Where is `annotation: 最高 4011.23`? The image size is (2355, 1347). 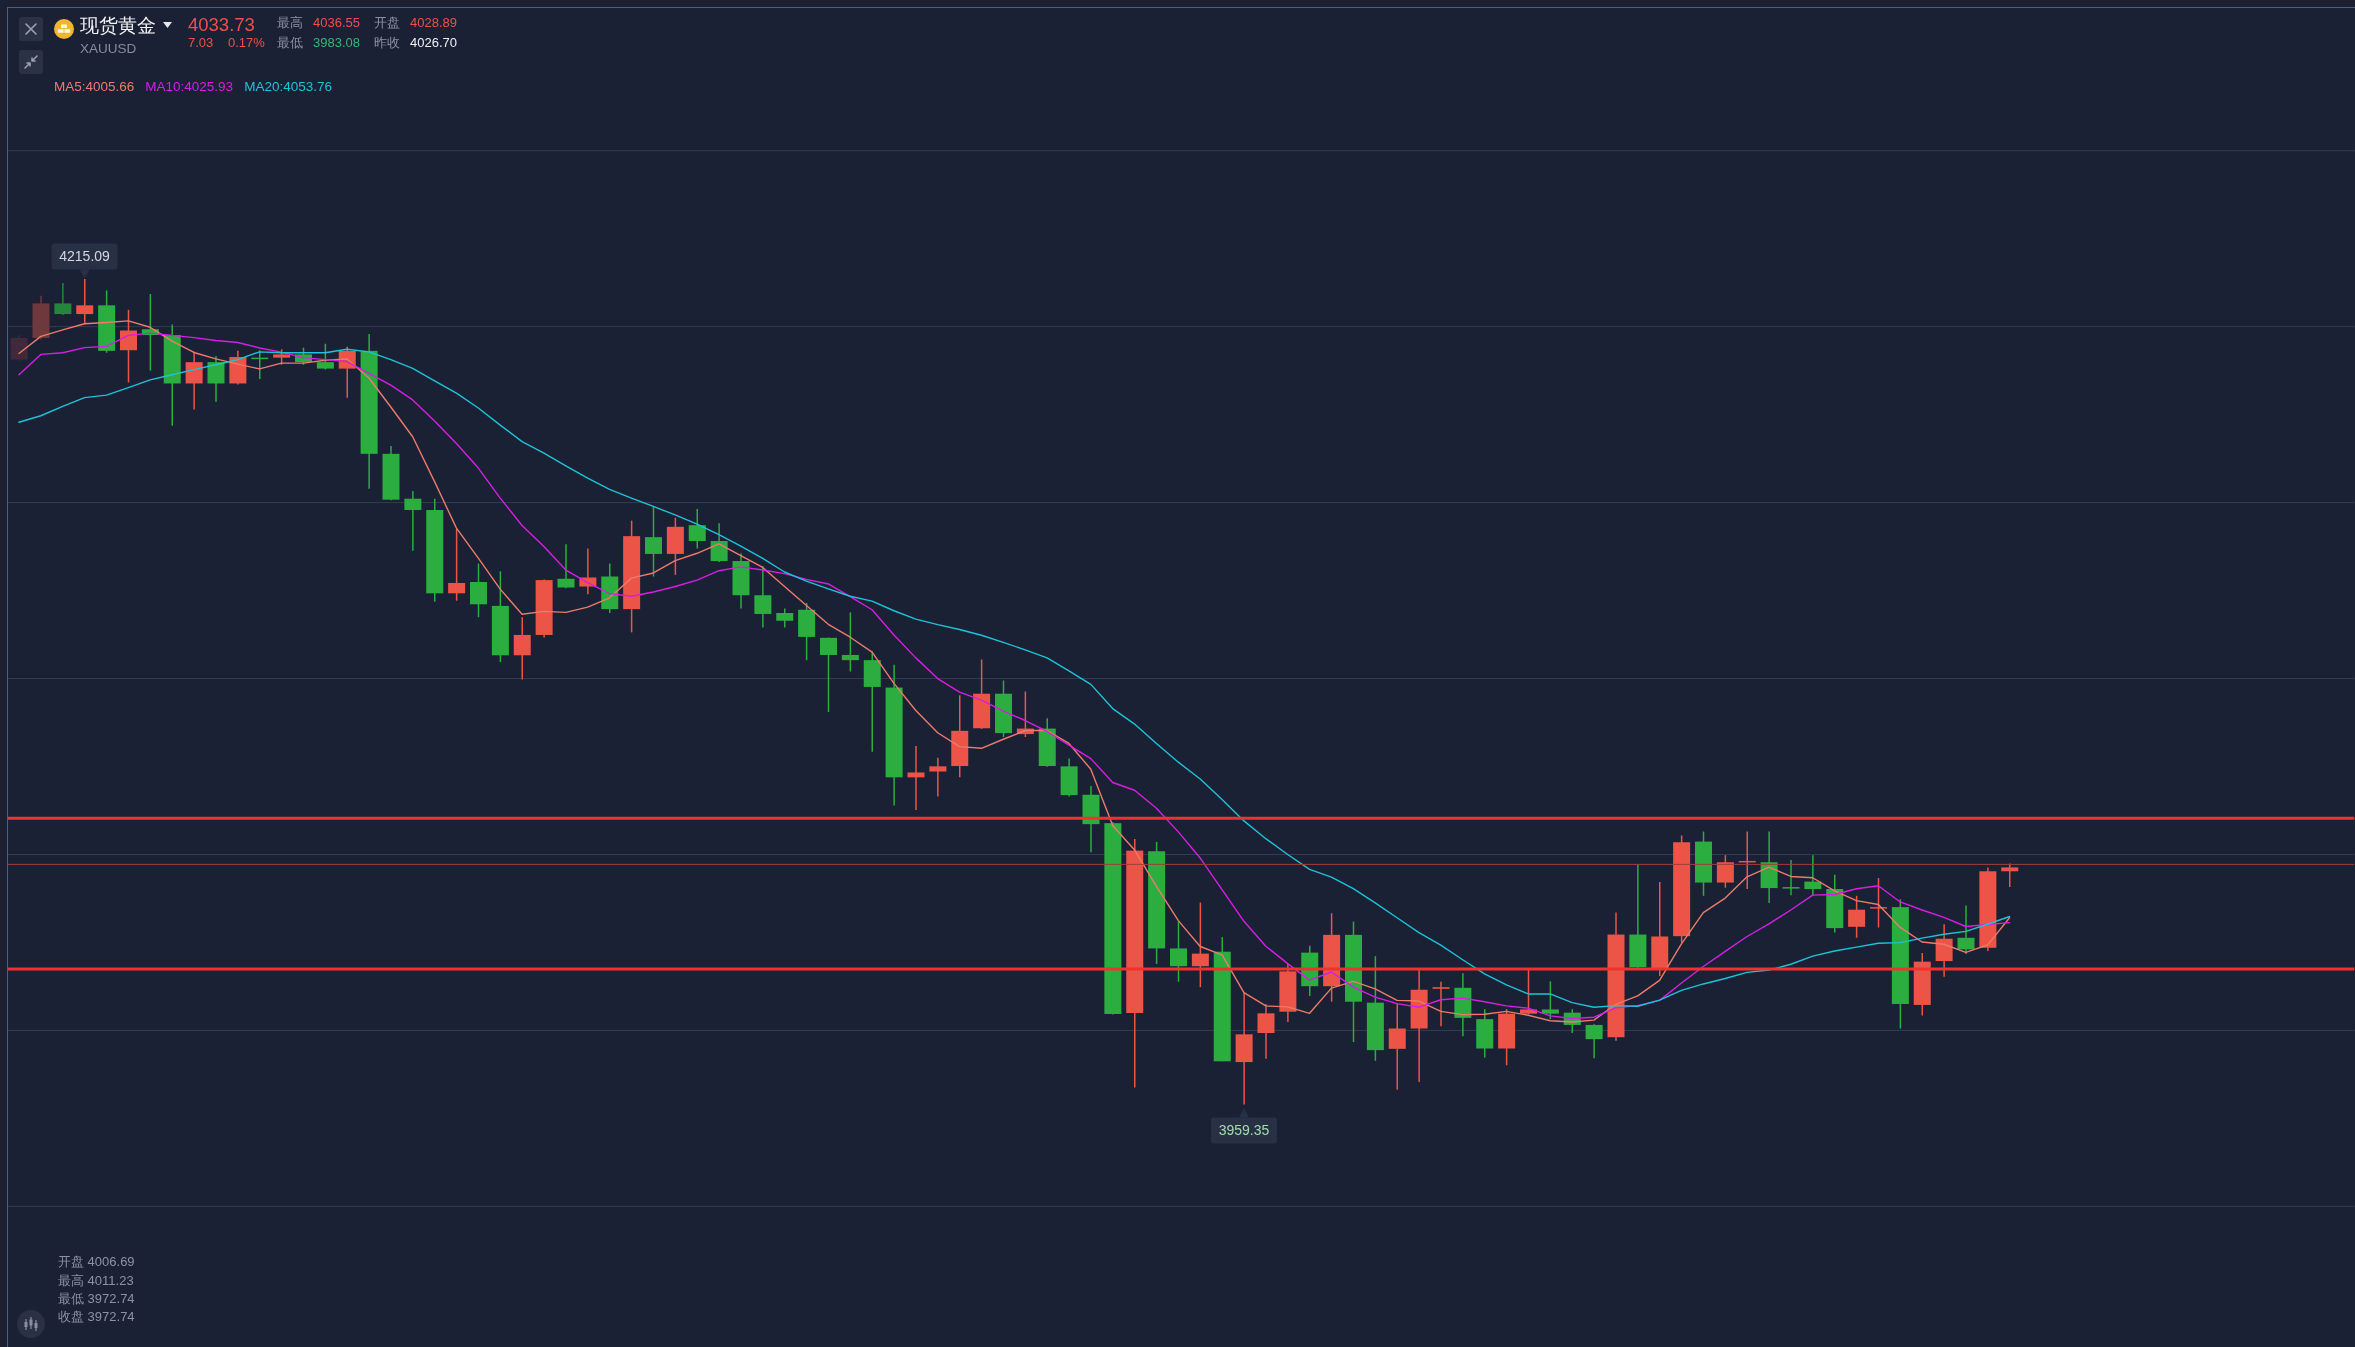 annotation: 最高 4011.23 is located at coordinates (96, 1281).